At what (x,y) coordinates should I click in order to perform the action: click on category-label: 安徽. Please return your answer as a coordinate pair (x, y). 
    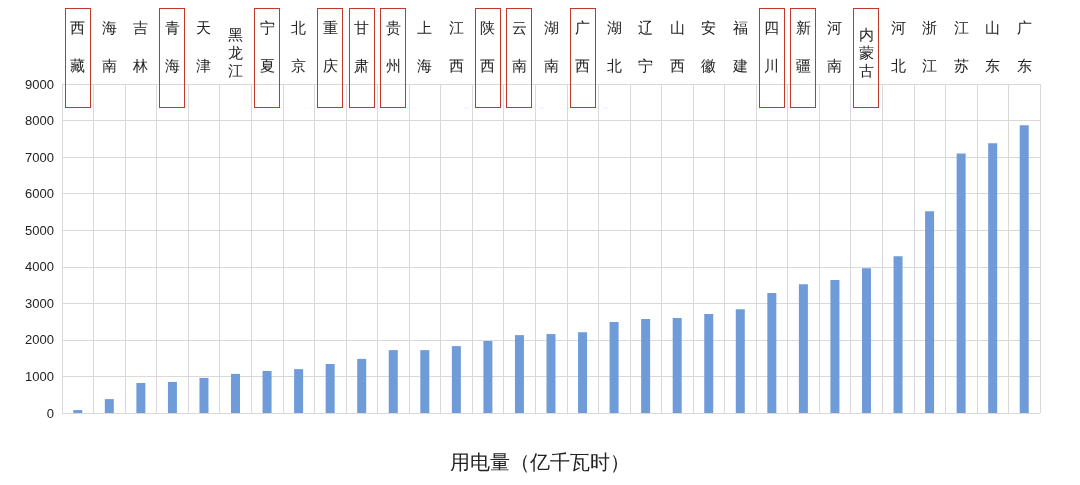
    Looking at the image, I should click on (709, 46).